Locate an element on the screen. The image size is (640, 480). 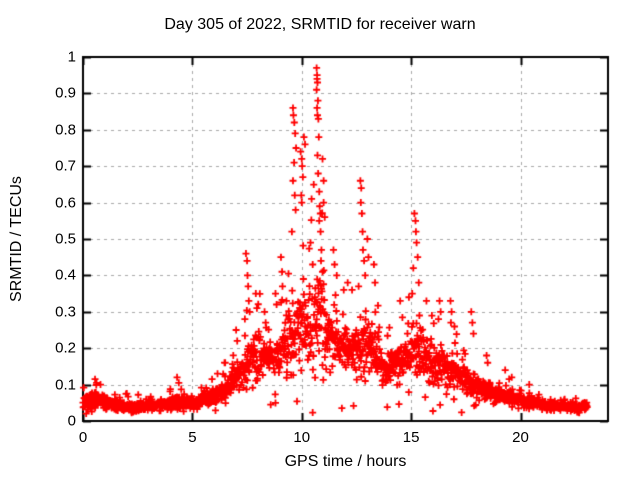
y-tick-label: 0 is located at coordinates (71, 421).